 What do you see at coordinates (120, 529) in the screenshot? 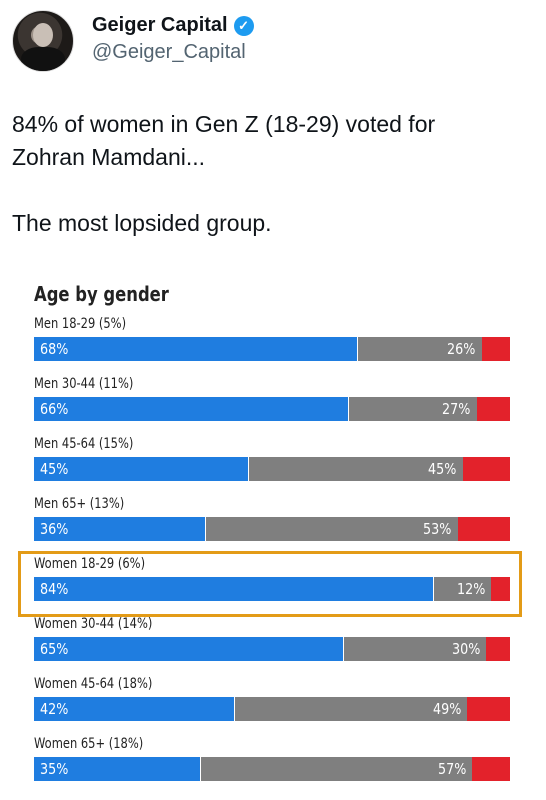
I see `bar-segment-blue: 36%` at bounding box center [120, 529].